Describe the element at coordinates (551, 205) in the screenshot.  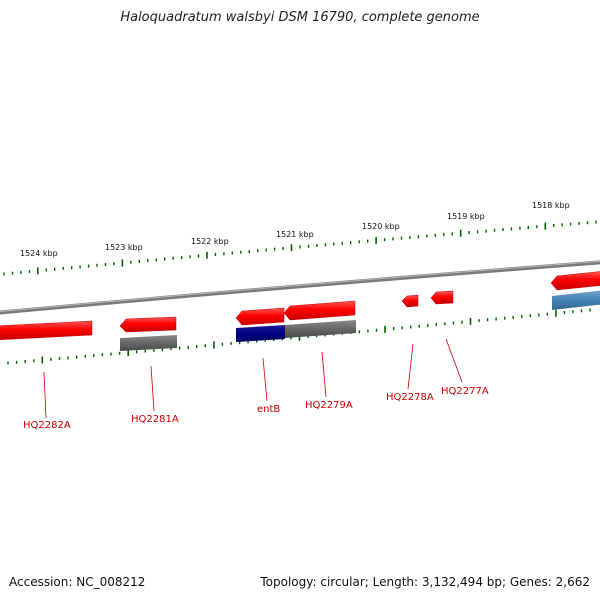
I see `scale-label: 1518 kbp` at that location.